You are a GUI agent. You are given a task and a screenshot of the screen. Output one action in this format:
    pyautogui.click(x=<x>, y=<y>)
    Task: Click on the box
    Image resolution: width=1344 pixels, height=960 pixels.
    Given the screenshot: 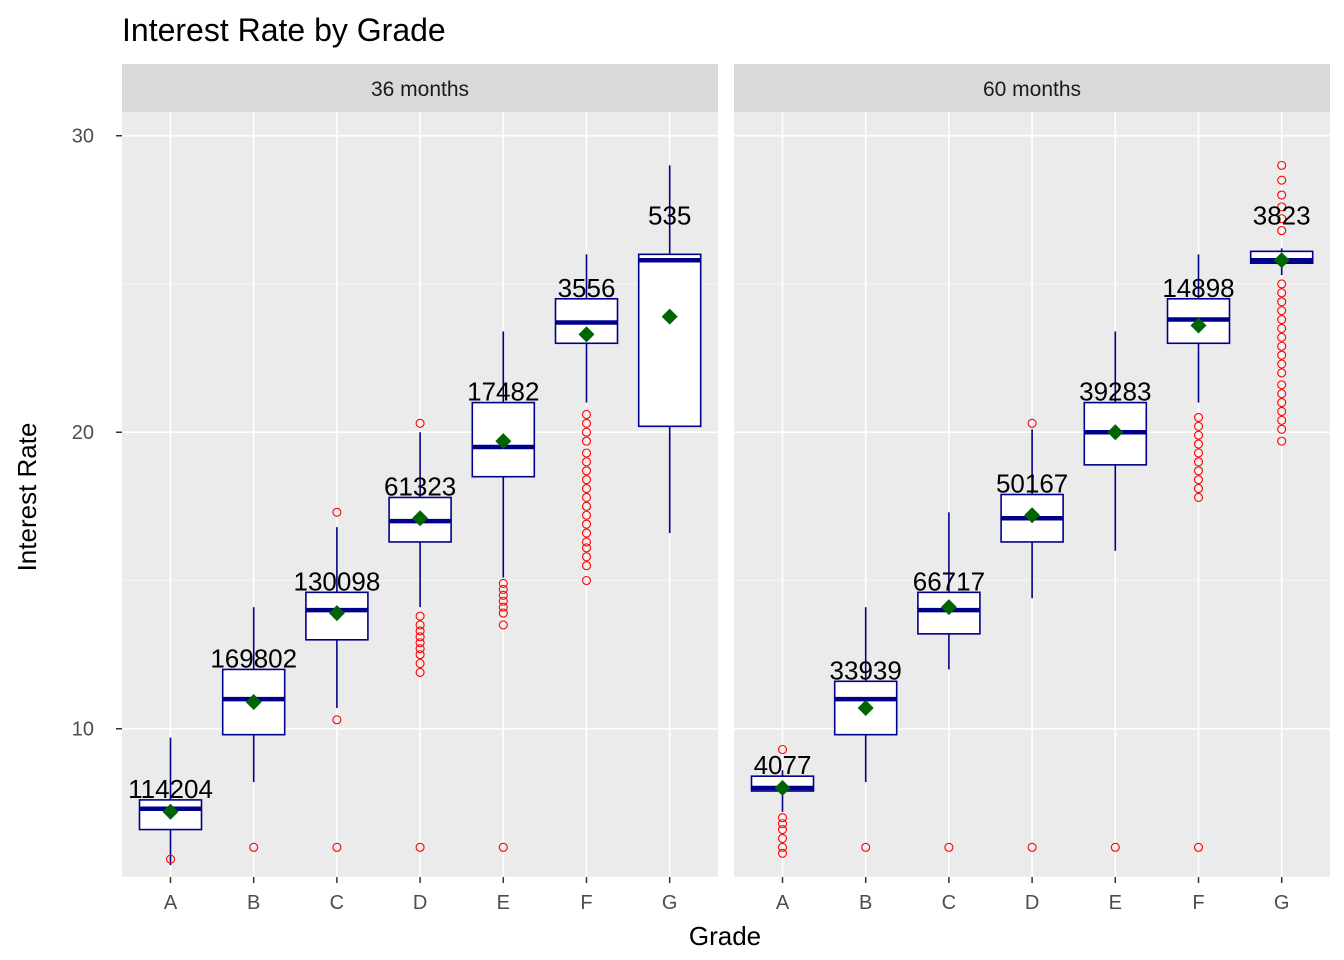 What is the action you would take?
    pyautogui.click(x=669, y=340)
    